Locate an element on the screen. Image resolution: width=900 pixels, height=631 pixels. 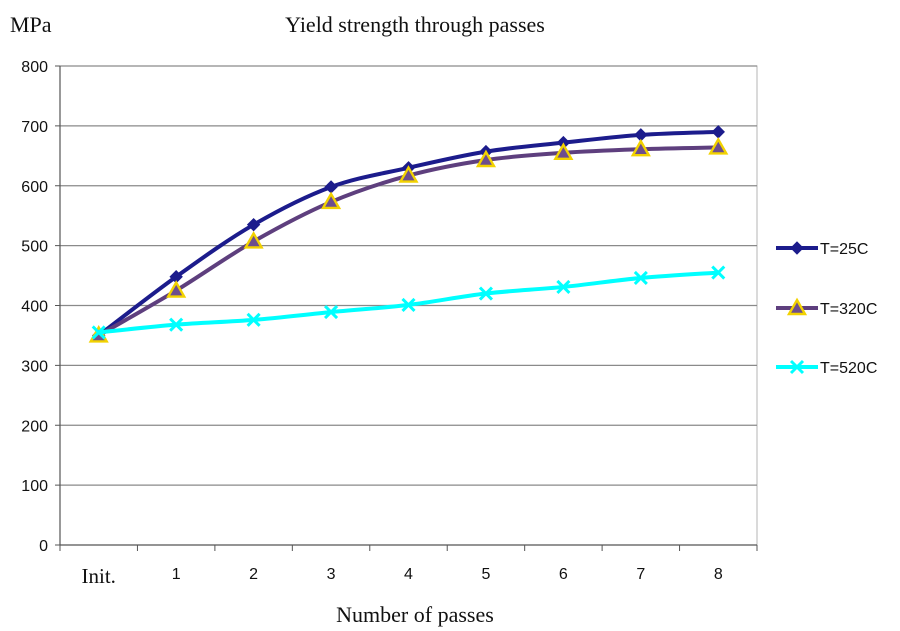
x-tick-label: 1 is located at coordinates (176, 574).